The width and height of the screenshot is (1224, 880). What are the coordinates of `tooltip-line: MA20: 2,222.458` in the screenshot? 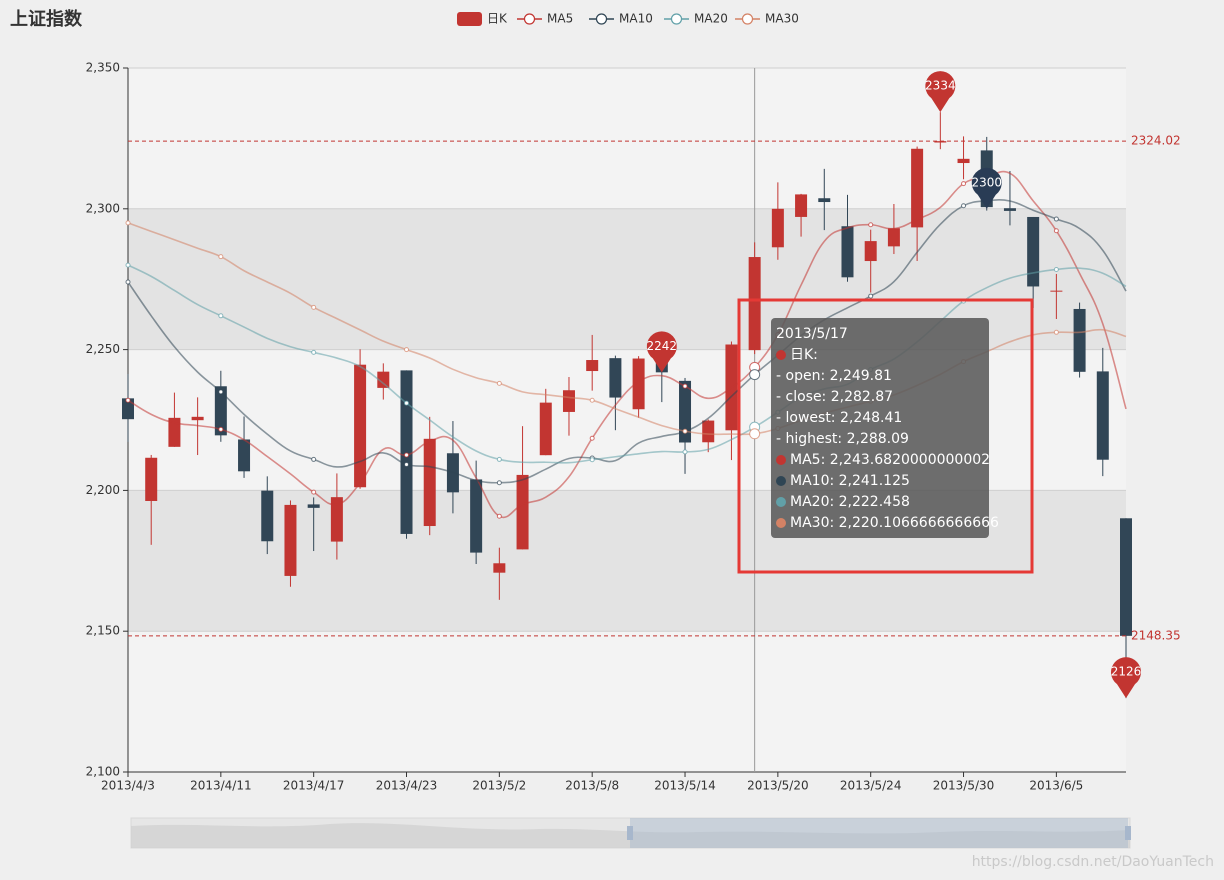 It's located at (850, 502).